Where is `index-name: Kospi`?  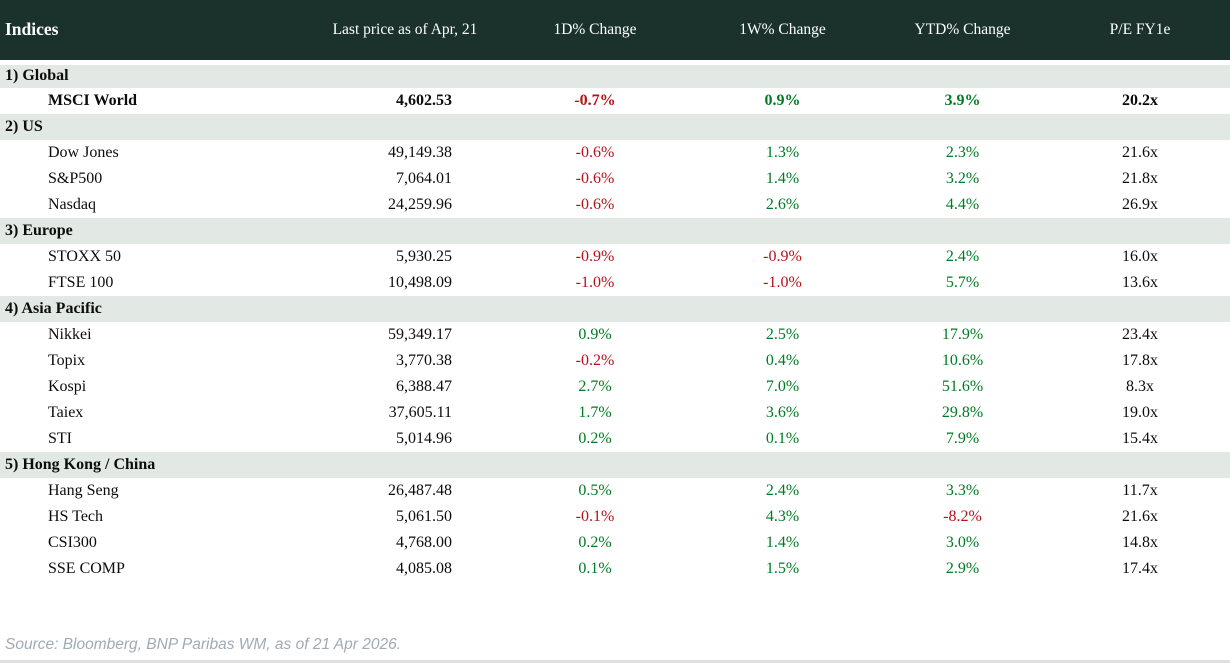 index-name: Kospi is located at coordinates (67, 386).